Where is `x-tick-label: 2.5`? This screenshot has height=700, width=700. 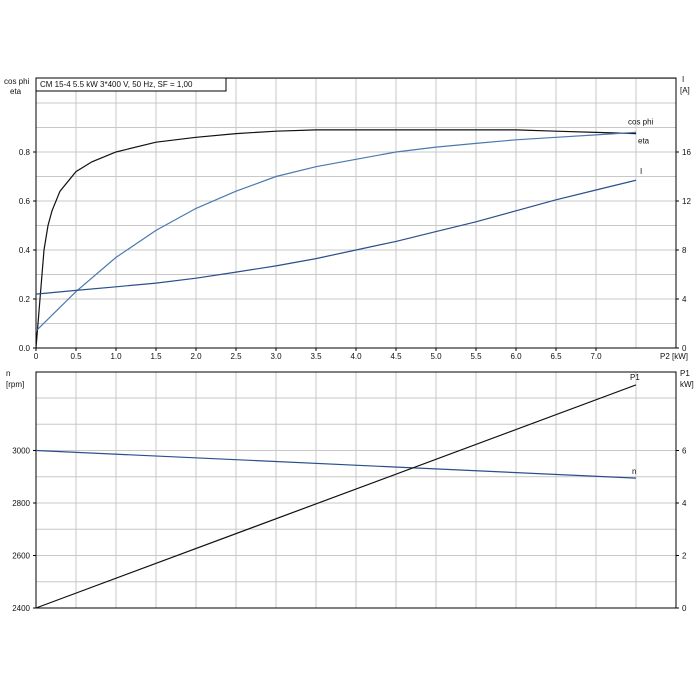
x-tick-label: 2.5 is located at coordinates (236, 356).